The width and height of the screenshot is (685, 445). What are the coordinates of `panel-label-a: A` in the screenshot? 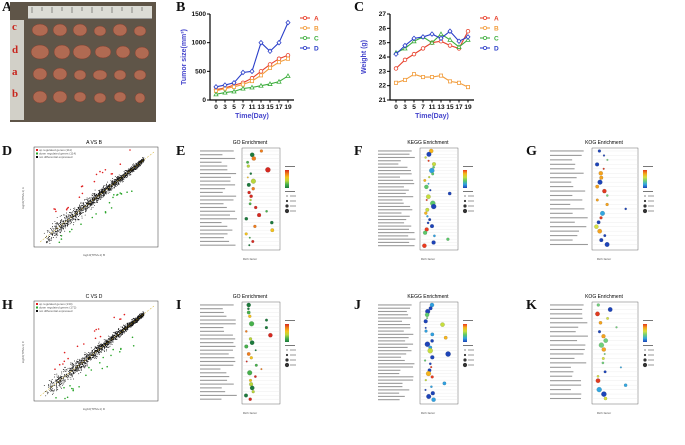 It's located at (7, 7).